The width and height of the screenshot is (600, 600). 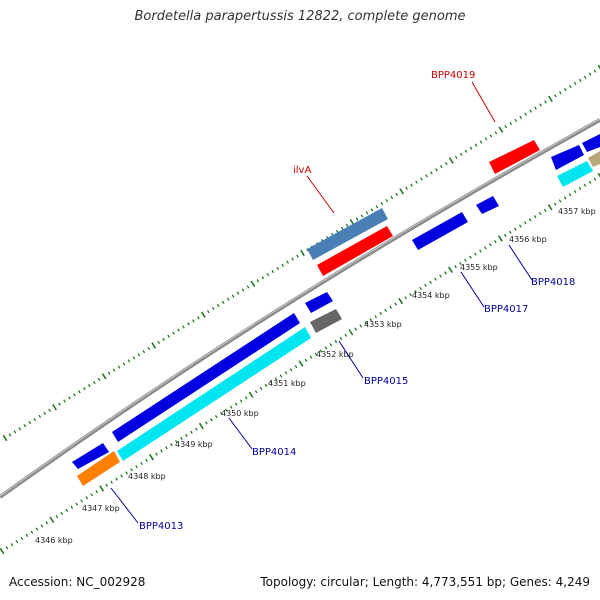 What do you see at coordinates (487, 205) in the screenshot?
I see `gene-bpp4018-fwd` at bounding box center [487, 205].